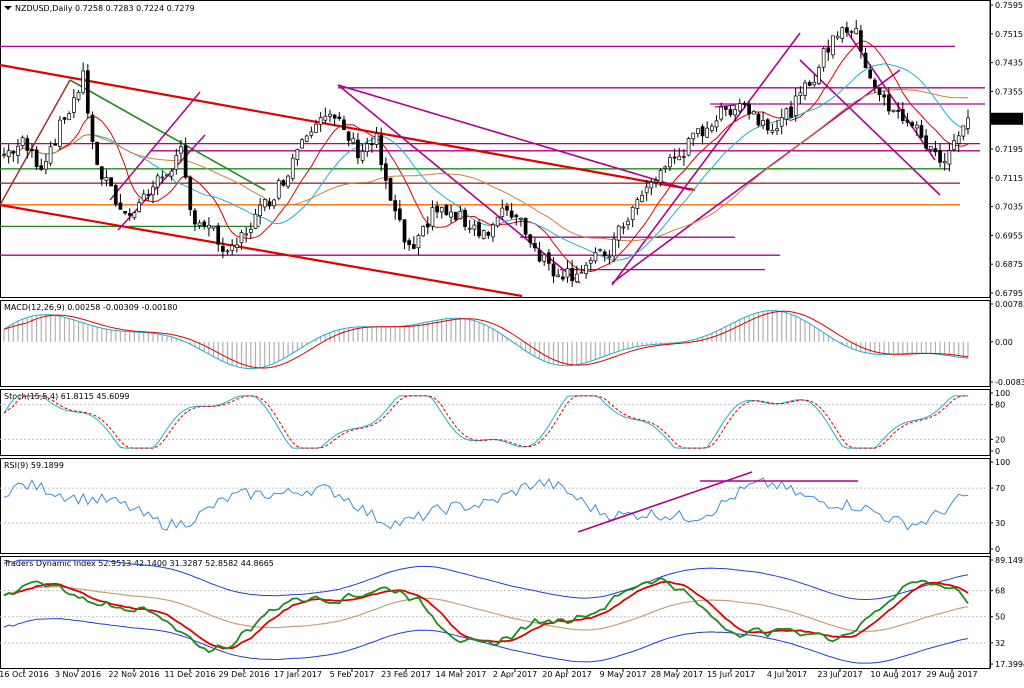 The image size is (1024, 688). I want to click on time-tick-label: 2 Apr 2017, so click(515, 674).